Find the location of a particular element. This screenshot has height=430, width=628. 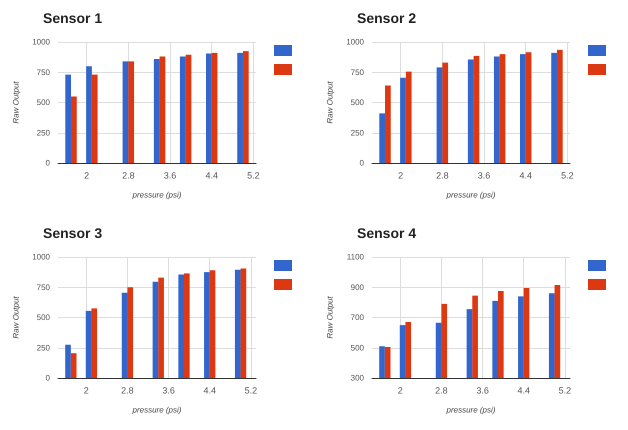

y-tick-label: 900 is located at coordinates (357, 287).